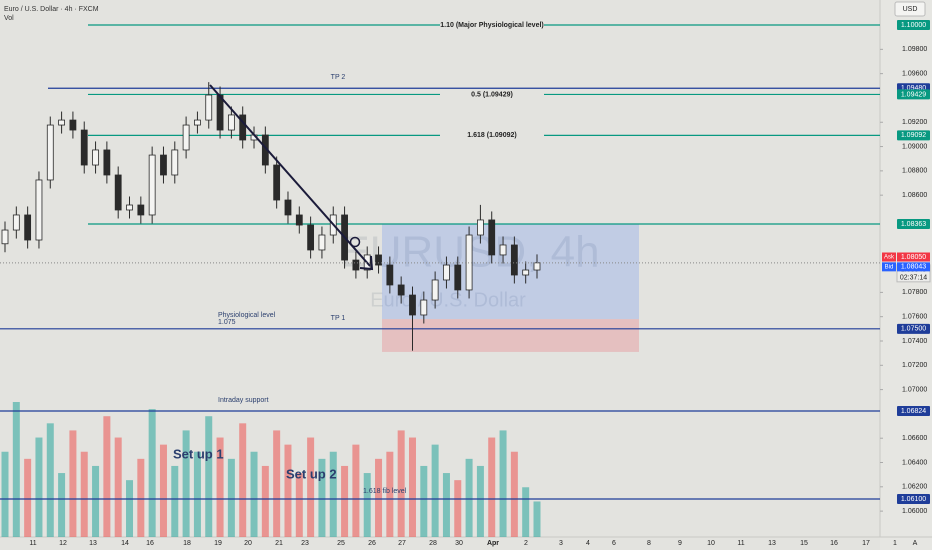 The image size is (932, 550). What do you see at coordinates (51, 9) in the screenshot?
I see `symbol: Euro / U.S. Dollar · 4h · FXCM` at bounding box center [51, 9].